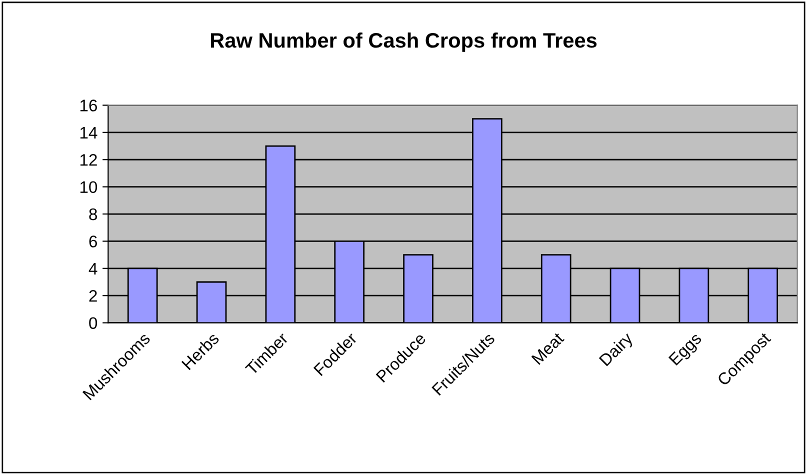  I want to click on y-tick-label: 16, so click(88, 106).